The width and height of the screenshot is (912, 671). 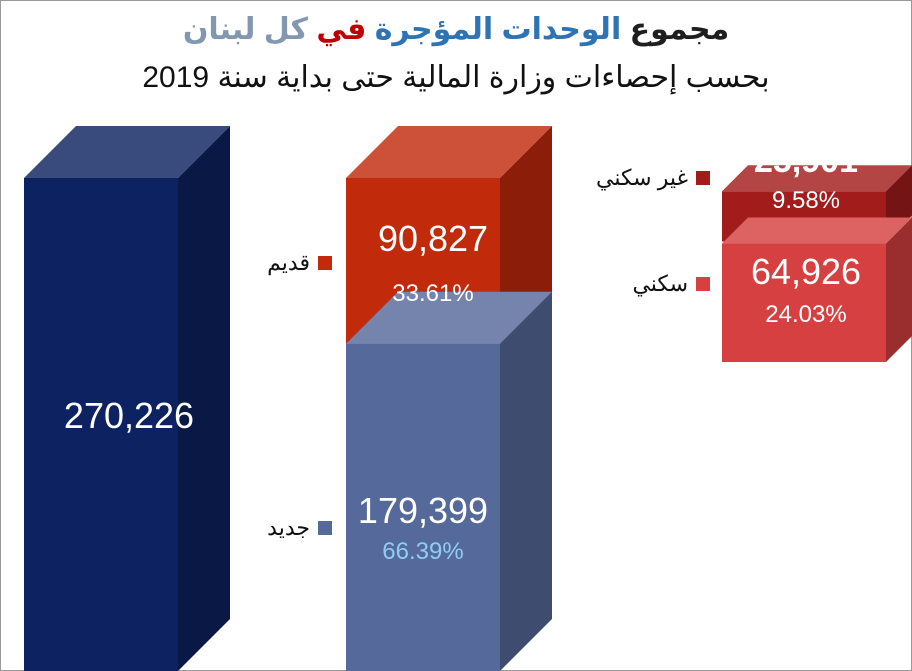 What do you see at coordinates (817, 230) in the screenshot?
I see `bar-residential-top-face` at bounding box center [817, 230].